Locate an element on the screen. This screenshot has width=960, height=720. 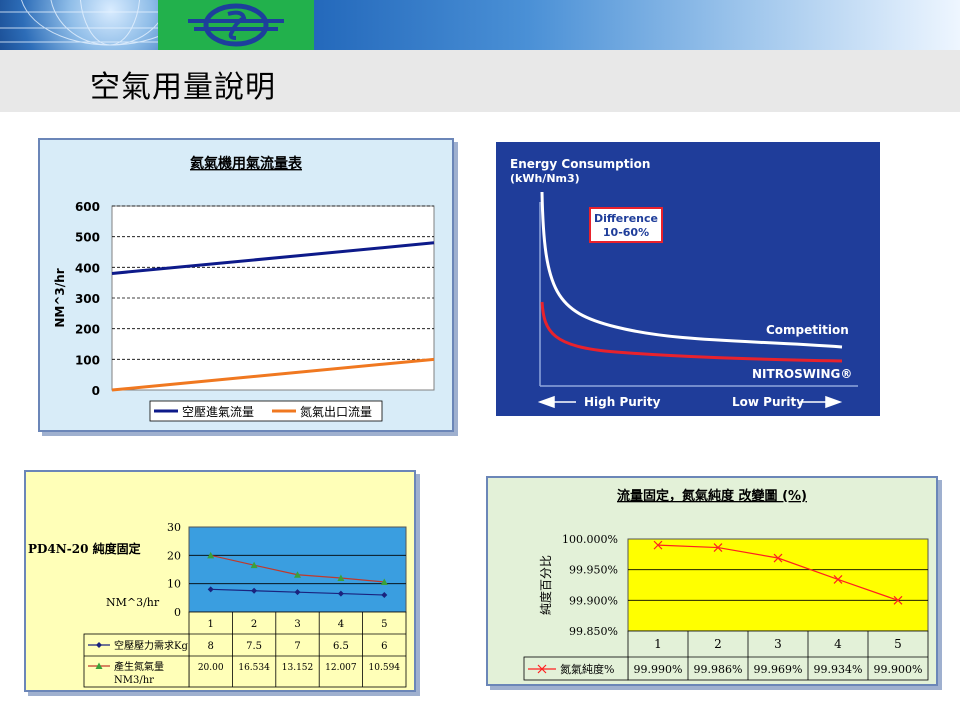
chart2-difference-box is located at coordinates (626, 225).